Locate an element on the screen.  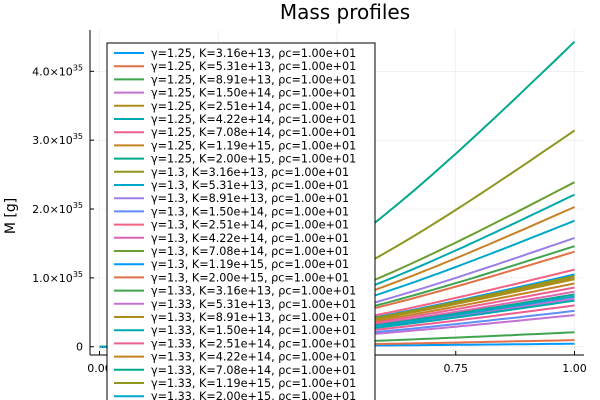
legend-label-11: γ=1.3, K=8.91e+13, ρc=1.00e+01 is located at coordinates (250, 198).